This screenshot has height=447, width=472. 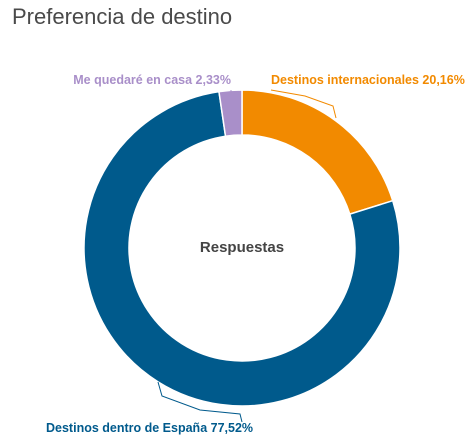 What do you see at coordinates (149, 428) in the screenshot?
I see `data-label: Destinos dentro de España 77,52%` at bounding box center [149, 428].